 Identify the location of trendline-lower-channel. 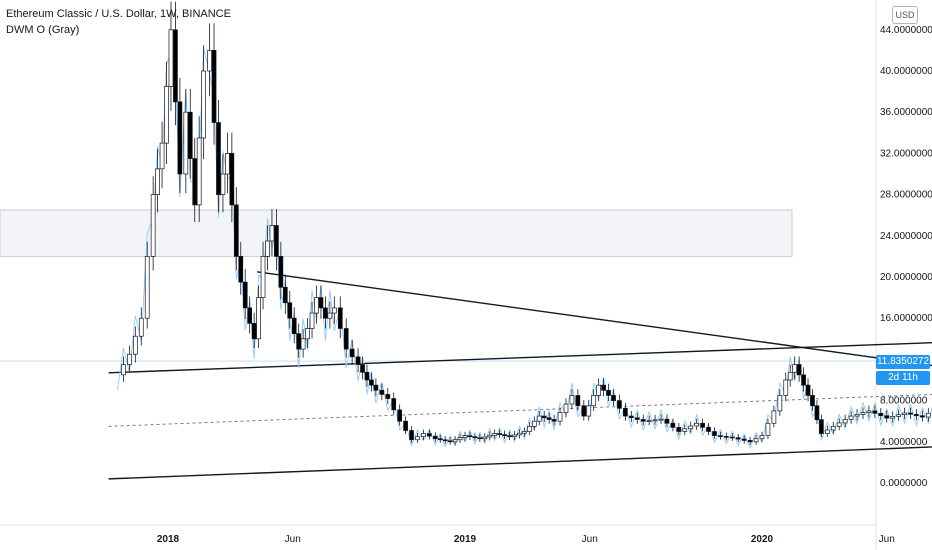
(520, 463).